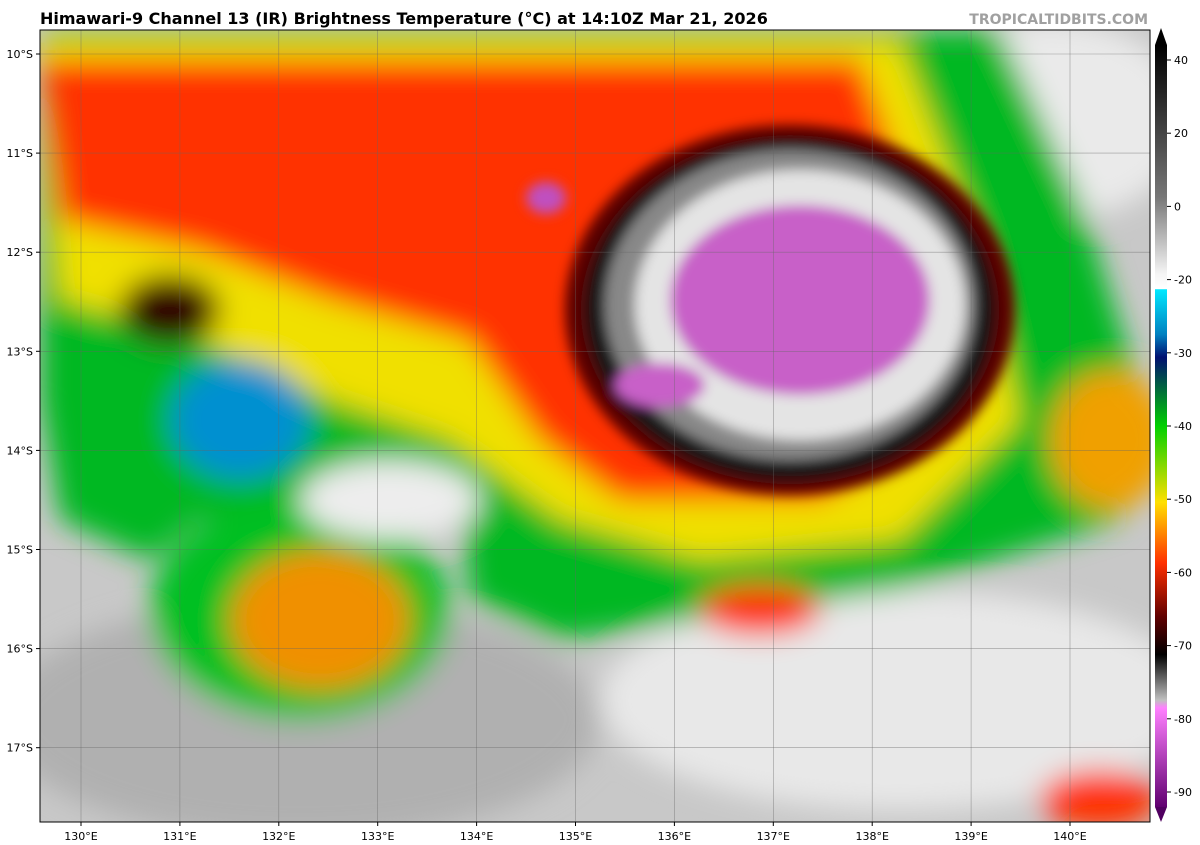 The width and height of the screenshot is (1200, 845). Describe the element at coordinates (674, 836) in the screenshot. I see `lon-label: 136°E` at that location.